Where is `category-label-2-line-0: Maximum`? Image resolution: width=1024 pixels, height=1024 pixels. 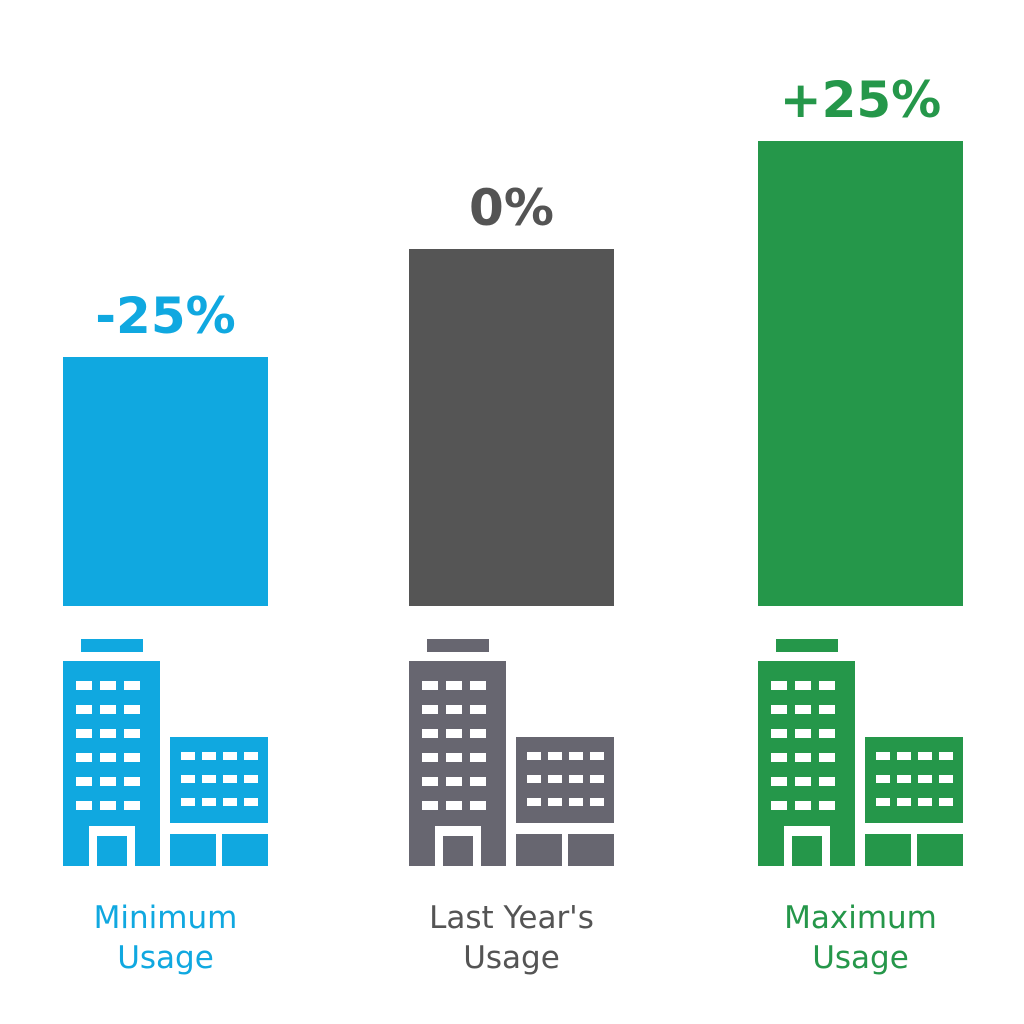
category-label-2-line-0: Maximum is located at coordinates (860, 918).